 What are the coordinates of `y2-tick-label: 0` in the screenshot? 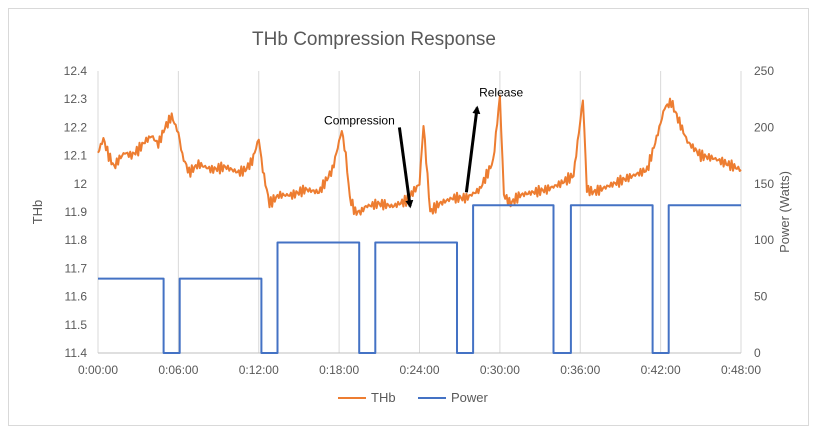 It's located at (757, 353).